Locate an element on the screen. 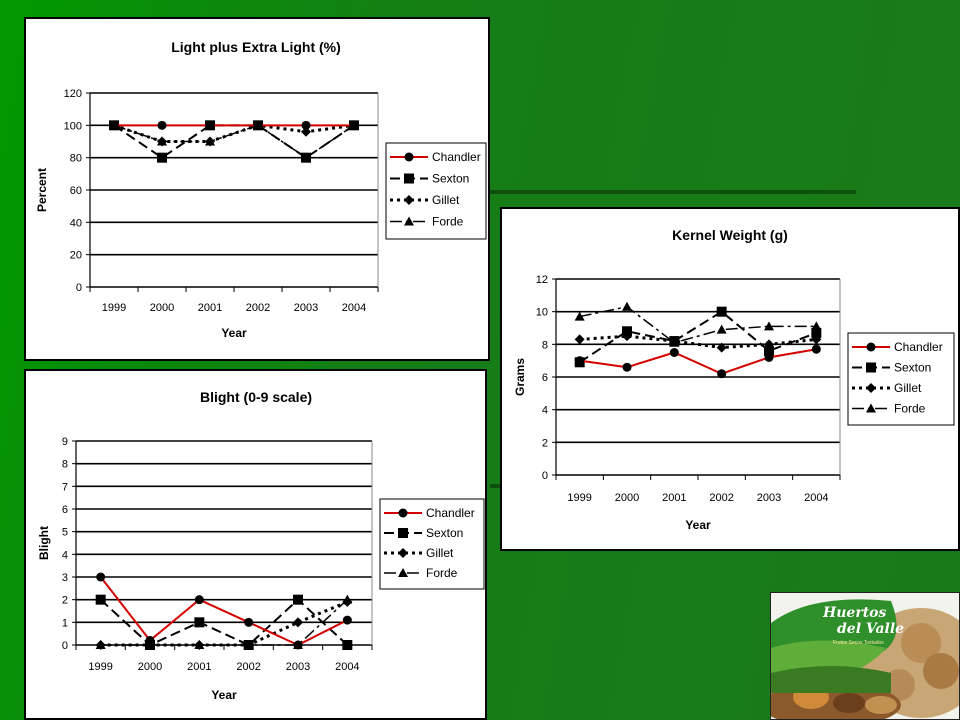  chart-light-ylabel: Percent is located at coordinates (42, 190).